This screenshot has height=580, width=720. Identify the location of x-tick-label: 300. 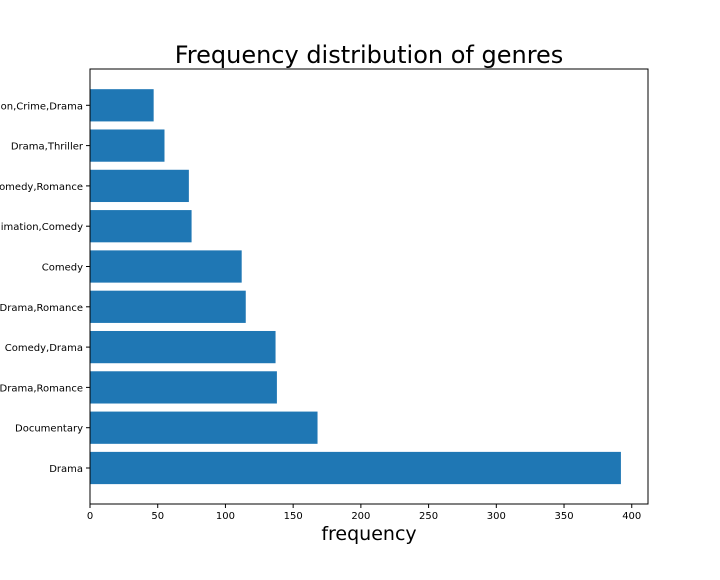
(496, 516).